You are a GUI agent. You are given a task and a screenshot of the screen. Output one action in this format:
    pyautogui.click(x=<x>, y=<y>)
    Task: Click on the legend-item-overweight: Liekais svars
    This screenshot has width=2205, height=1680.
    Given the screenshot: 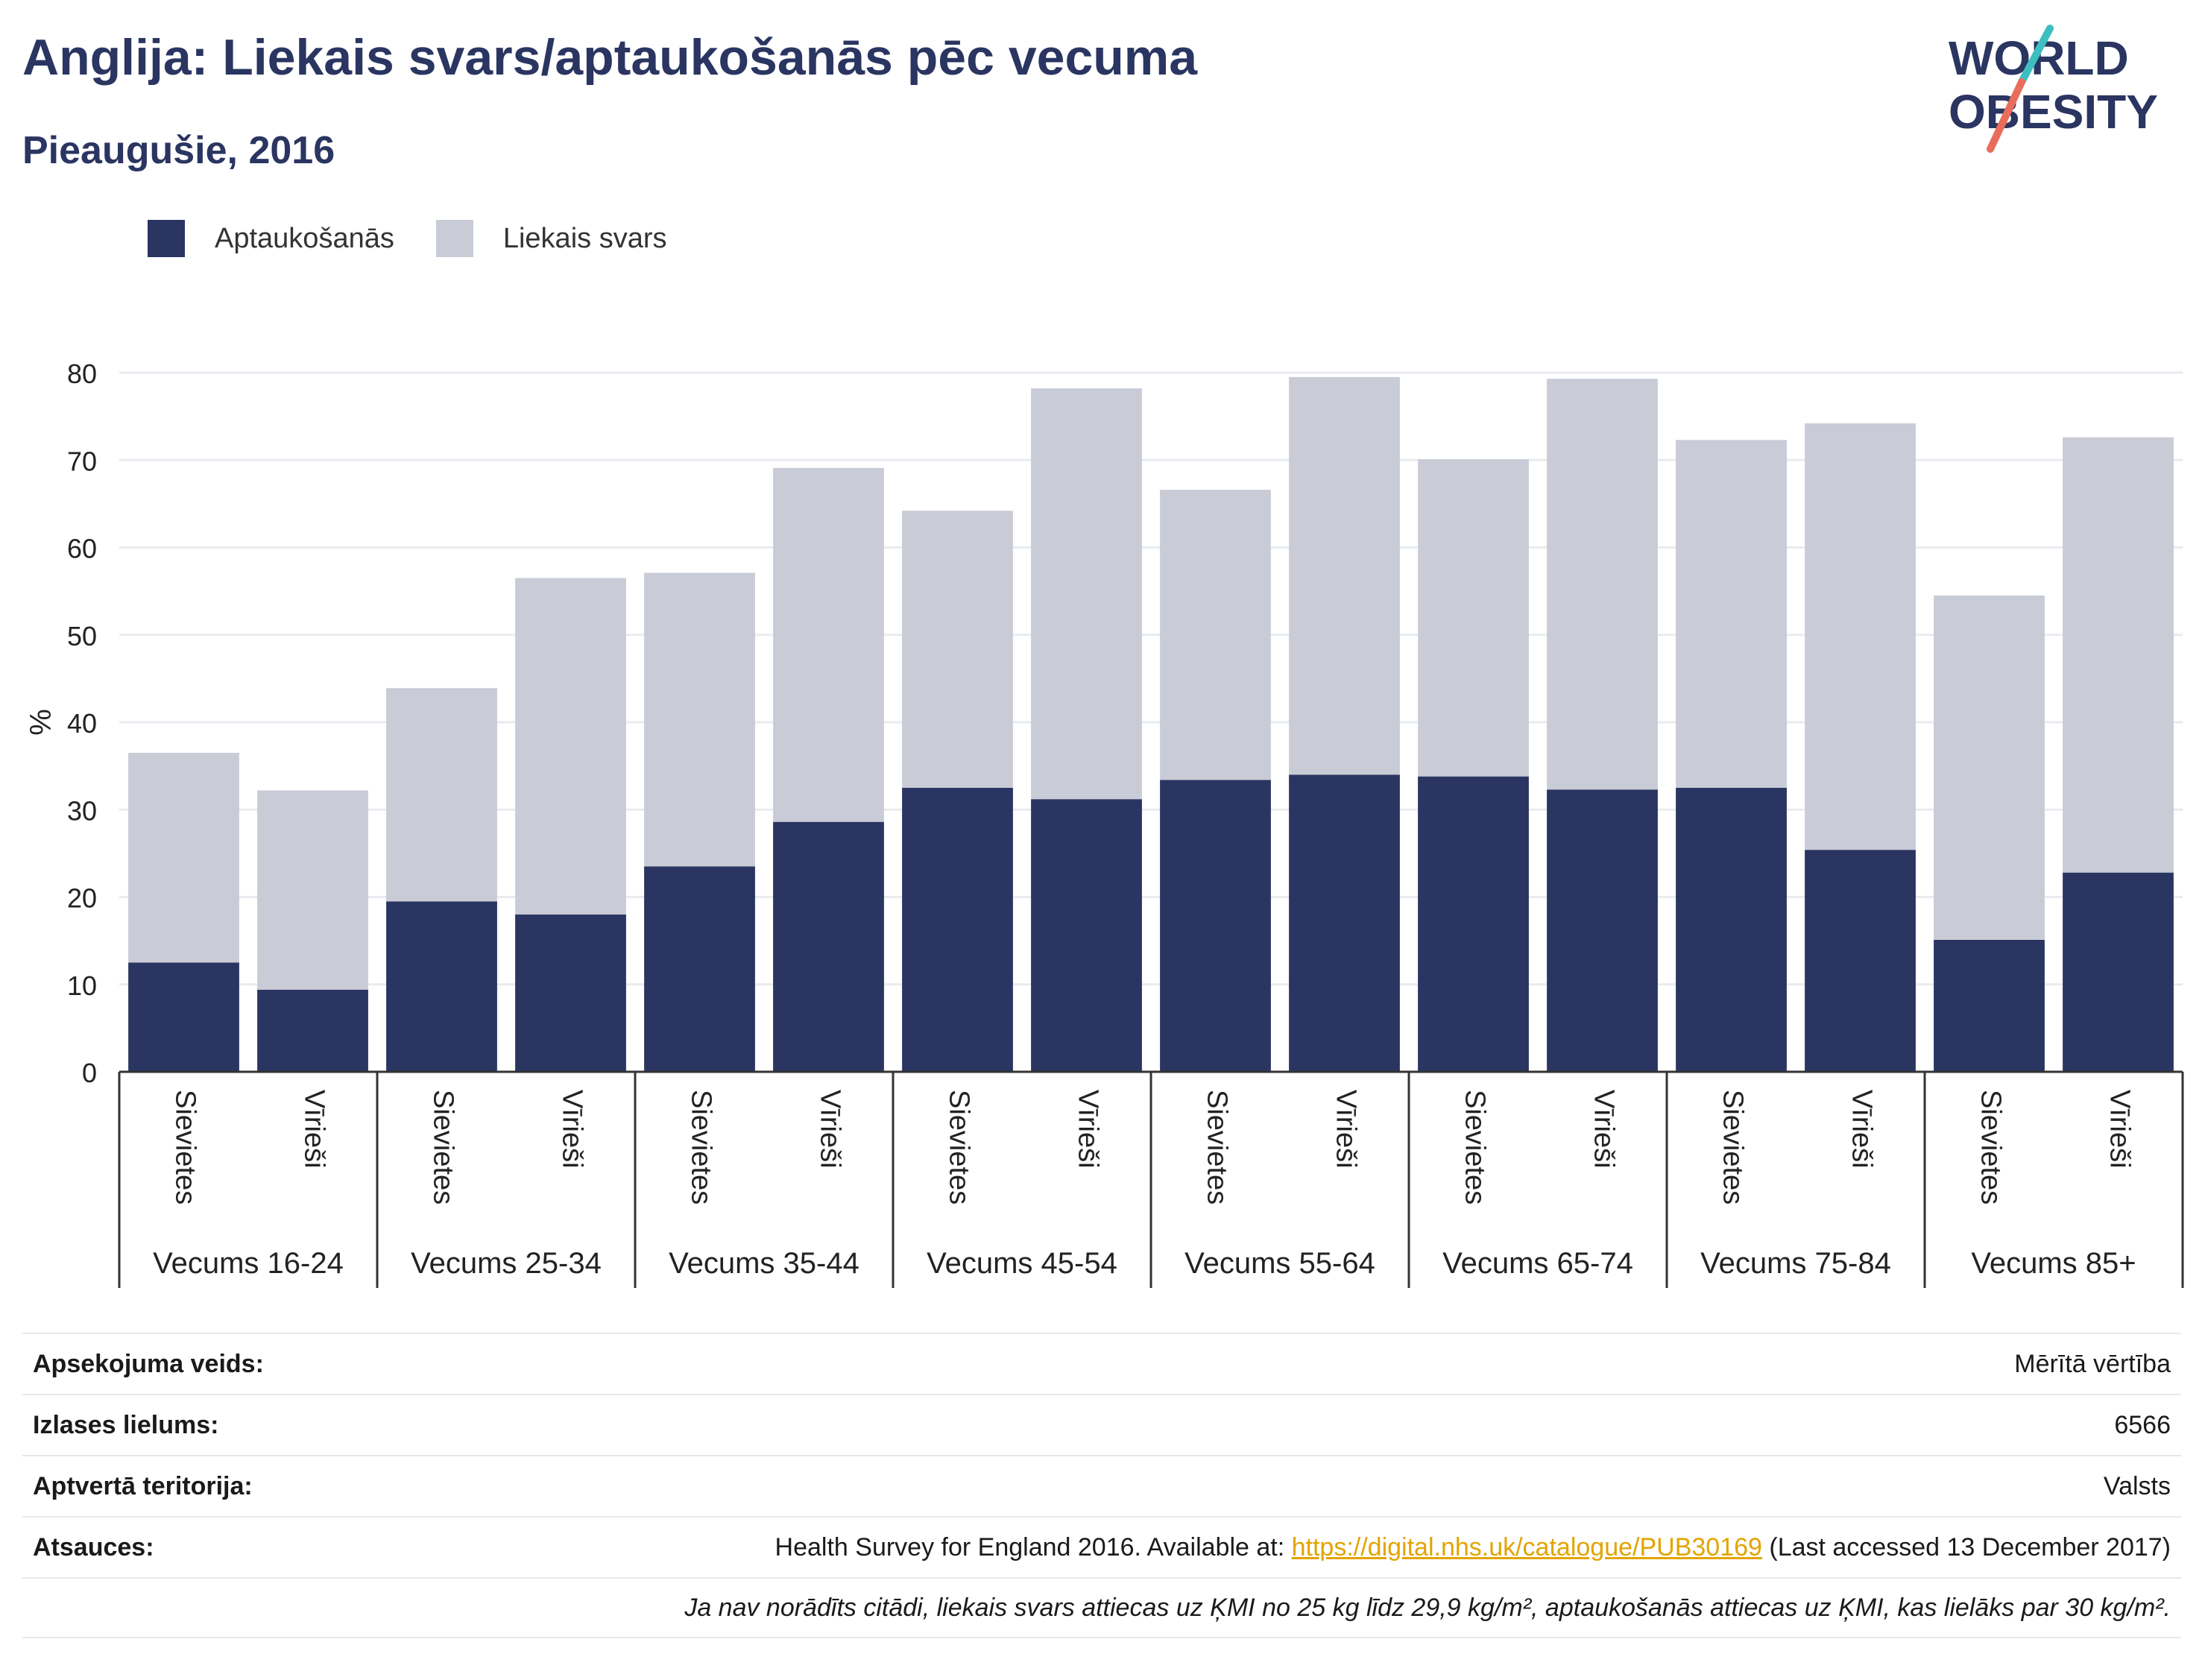 What is the action you would take?
    pyautogui.click(x=551, y=238)
    